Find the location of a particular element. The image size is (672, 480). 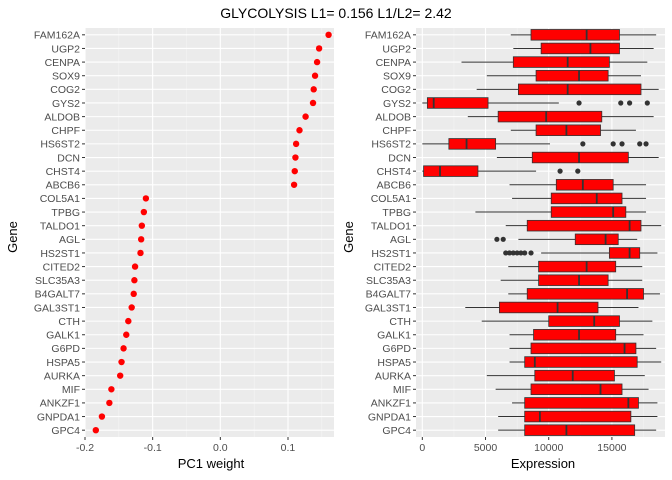

y-tick-label: HSPA5 is located at coordinates (63, 363).